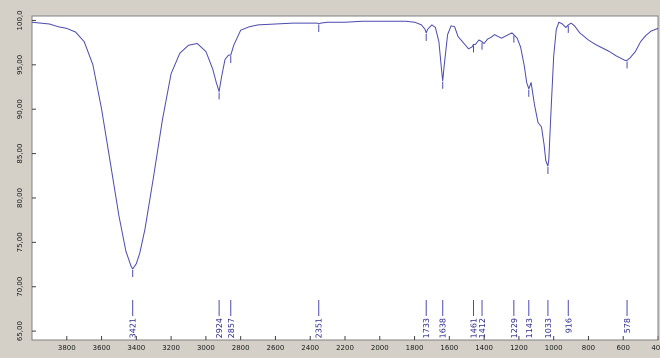 Image resolution: width=660 pixels, height=358 pixels. I want to click on x-tick-label: 1800, so click(415, 348).